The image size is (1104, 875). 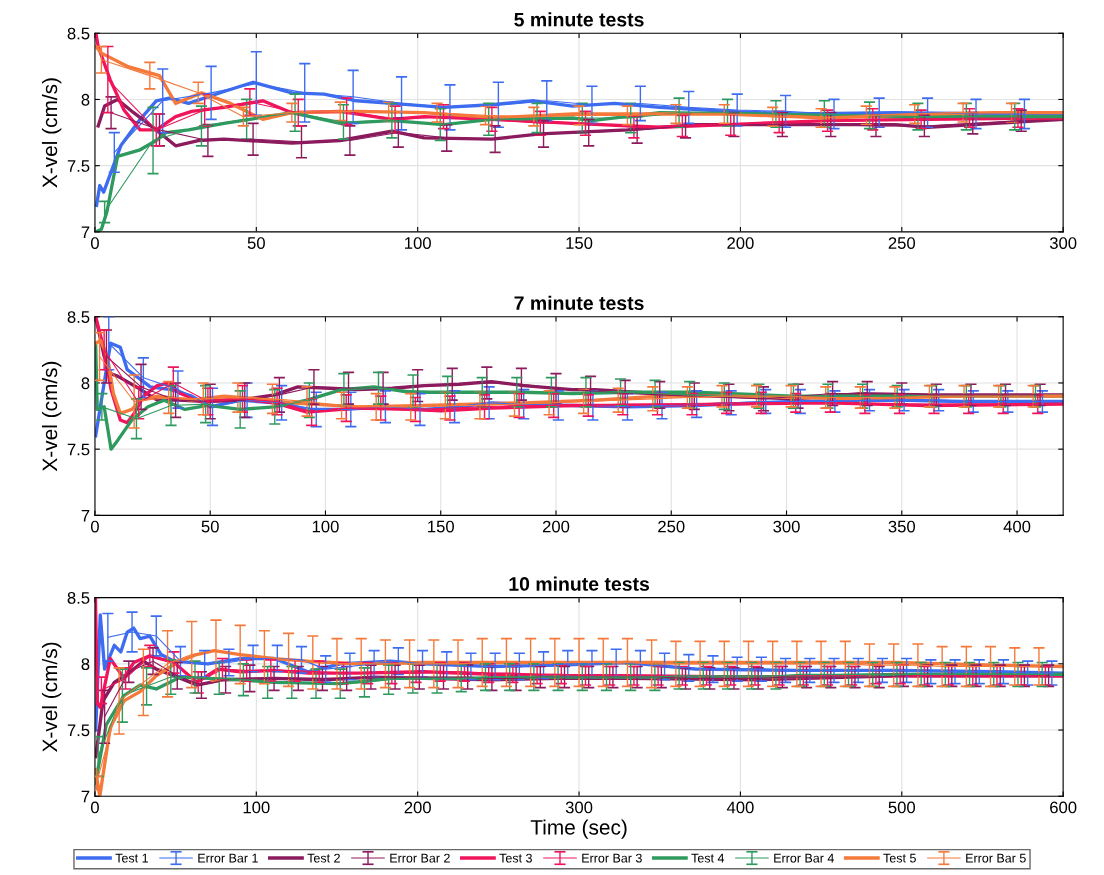 I want to click on chart-title: 7 minute tests, so click(x=579, y=302).